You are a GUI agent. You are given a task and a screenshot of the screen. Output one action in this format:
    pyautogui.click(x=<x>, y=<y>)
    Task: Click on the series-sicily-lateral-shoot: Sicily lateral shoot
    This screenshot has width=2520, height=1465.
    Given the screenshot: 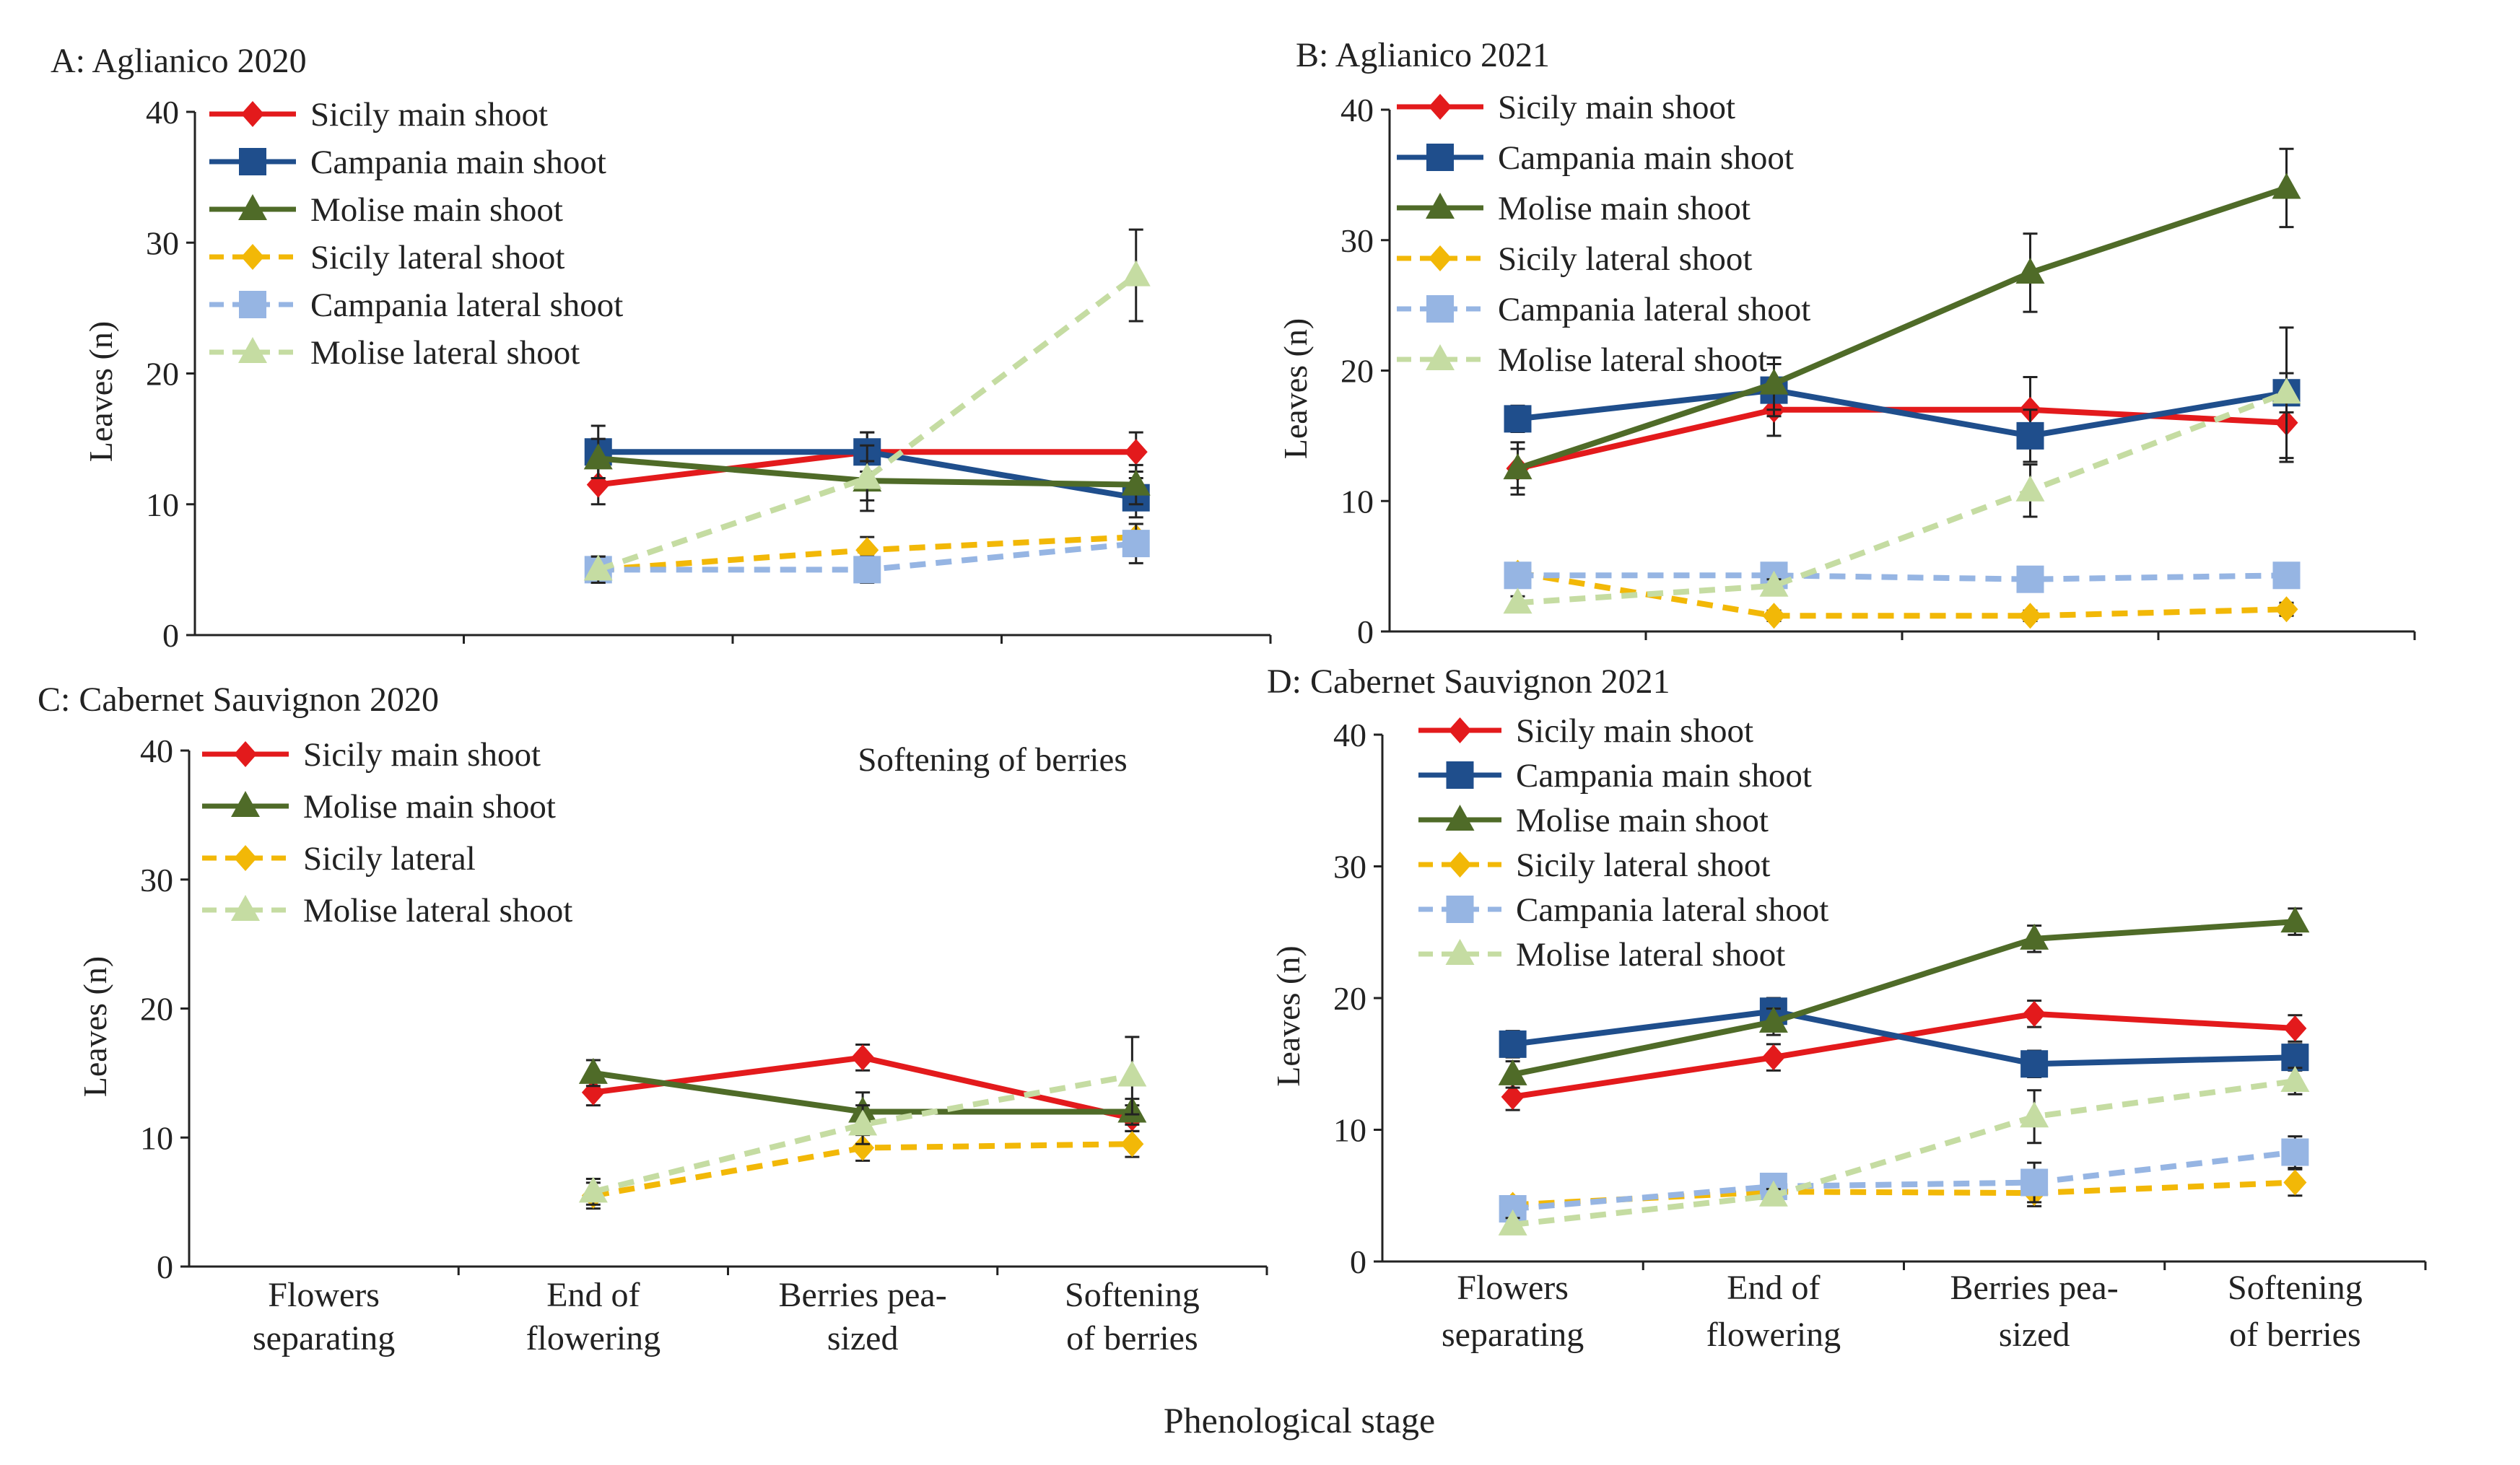 What is the action you would take?
    pyautogui.click(x=1847, y=434)
    